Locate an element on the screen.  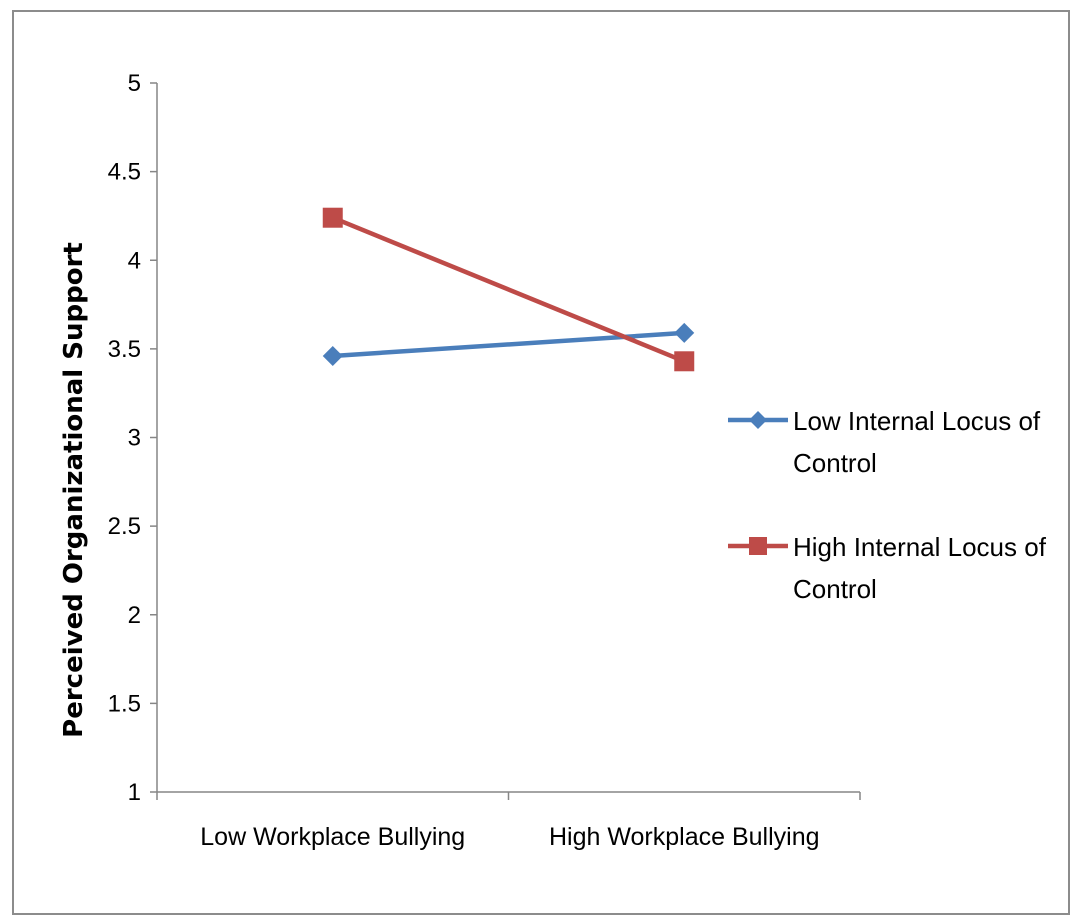
legend-label-2: Control is located at coordinates (835, 589).